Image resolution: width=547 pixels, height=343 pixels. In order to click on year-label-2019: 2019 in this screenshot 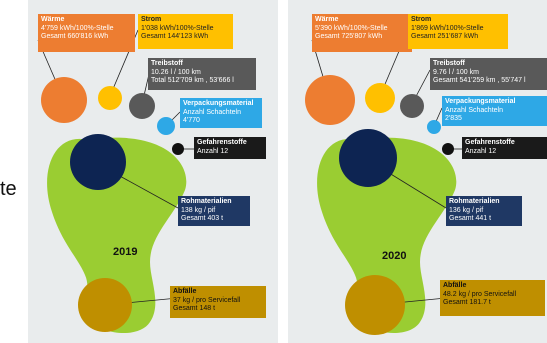, I will do `click(125, 252)`.